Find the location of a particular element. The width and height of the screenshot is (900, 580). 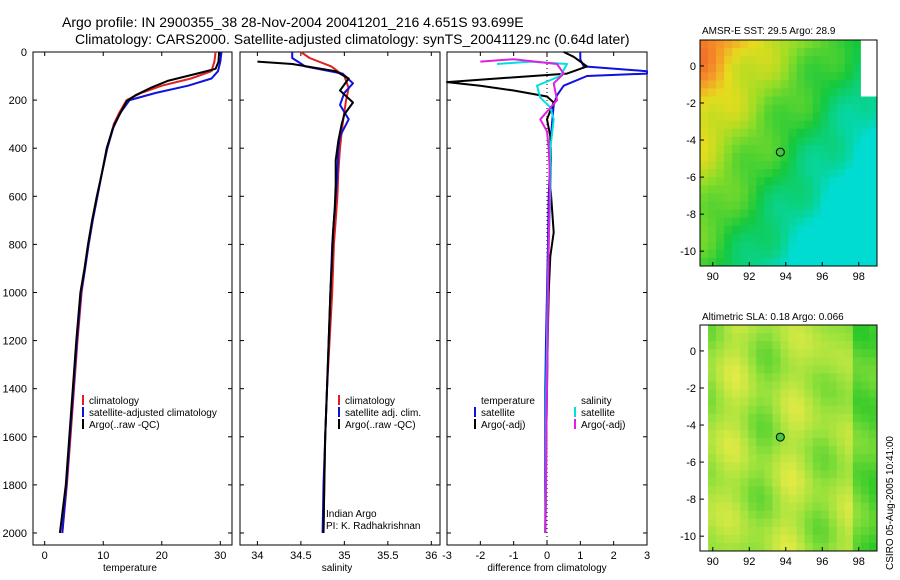

map-y-tick-label: -10 is located at coordinates (688, 537).